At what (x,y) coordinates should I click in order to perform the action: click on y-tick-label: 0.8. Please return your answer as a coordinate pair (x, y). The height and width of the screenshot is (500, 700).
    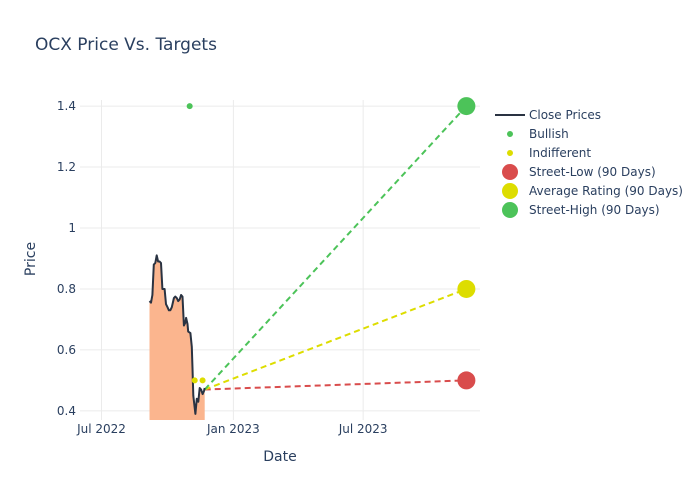
    Looking at the image, I should click on (66, 289).